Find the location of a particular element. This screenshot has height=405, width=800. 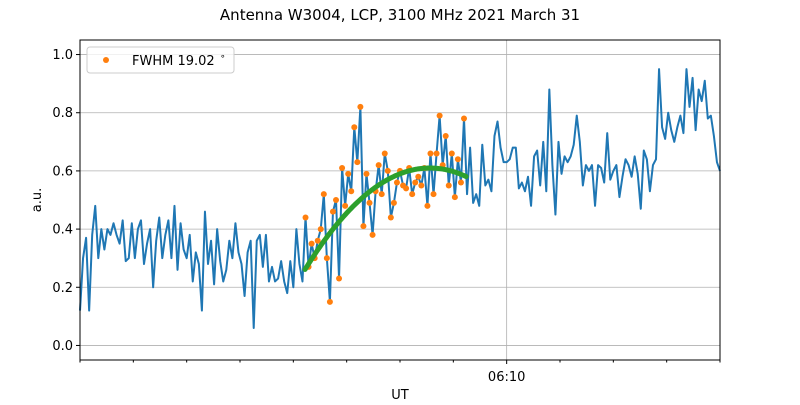

y-tick-label: 0.0 is located at coordinates (62, 346).